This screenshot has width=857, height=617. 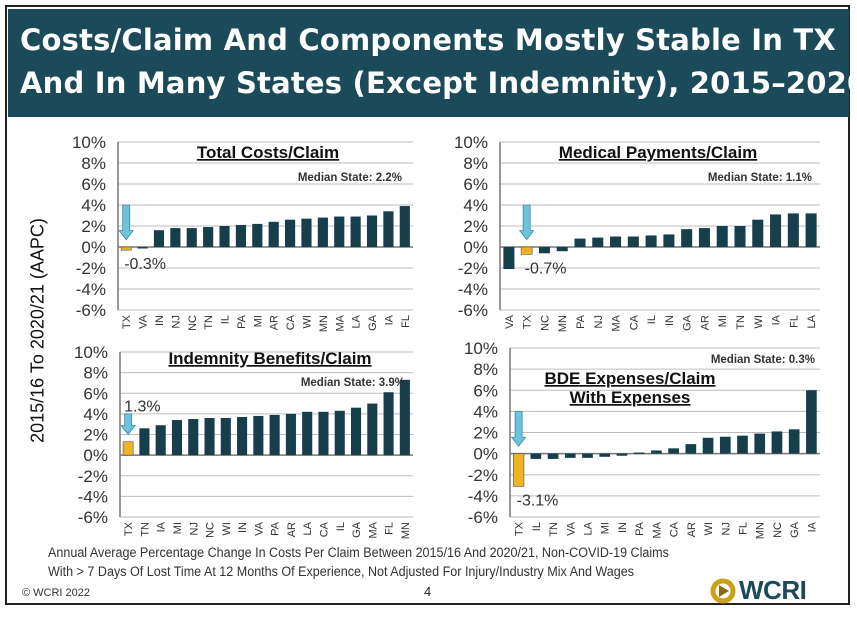 What do you see at coordinates (211, 530) in the screenshot?
I see `x-tick-label: NC` at bounding box center [211, 530].